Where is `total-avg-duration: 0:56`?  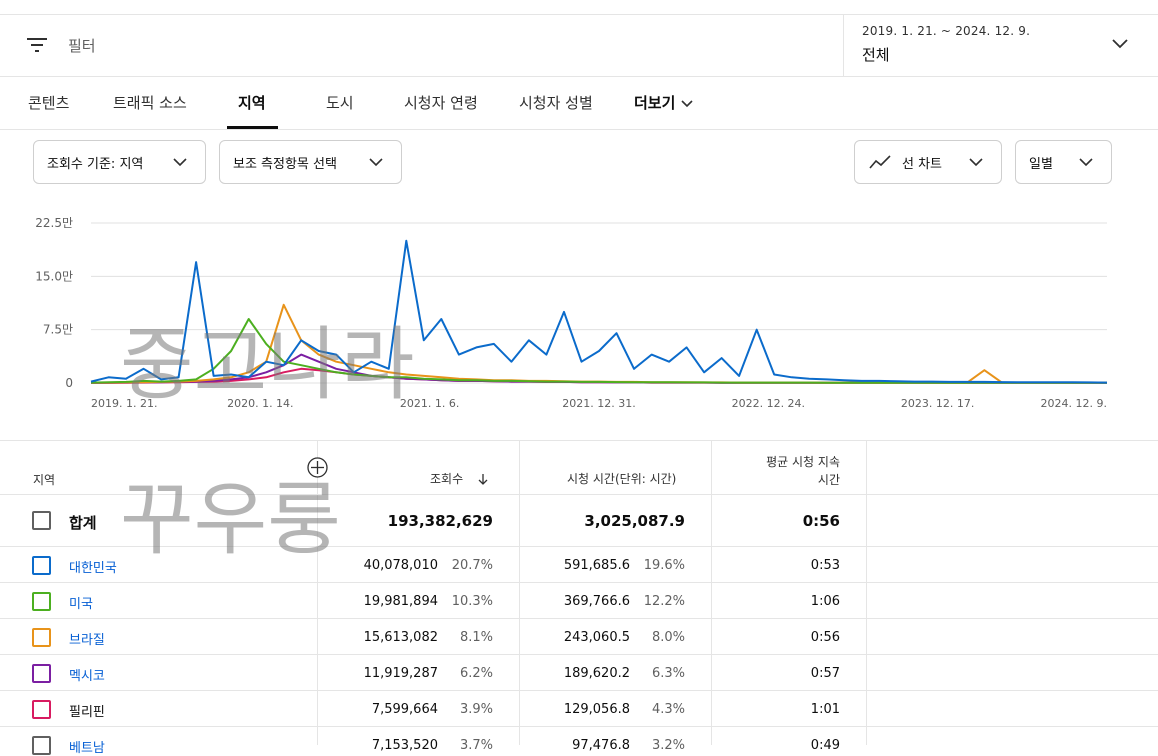
total-avg-duration: 0:56 is located at coordinates (821, 521).